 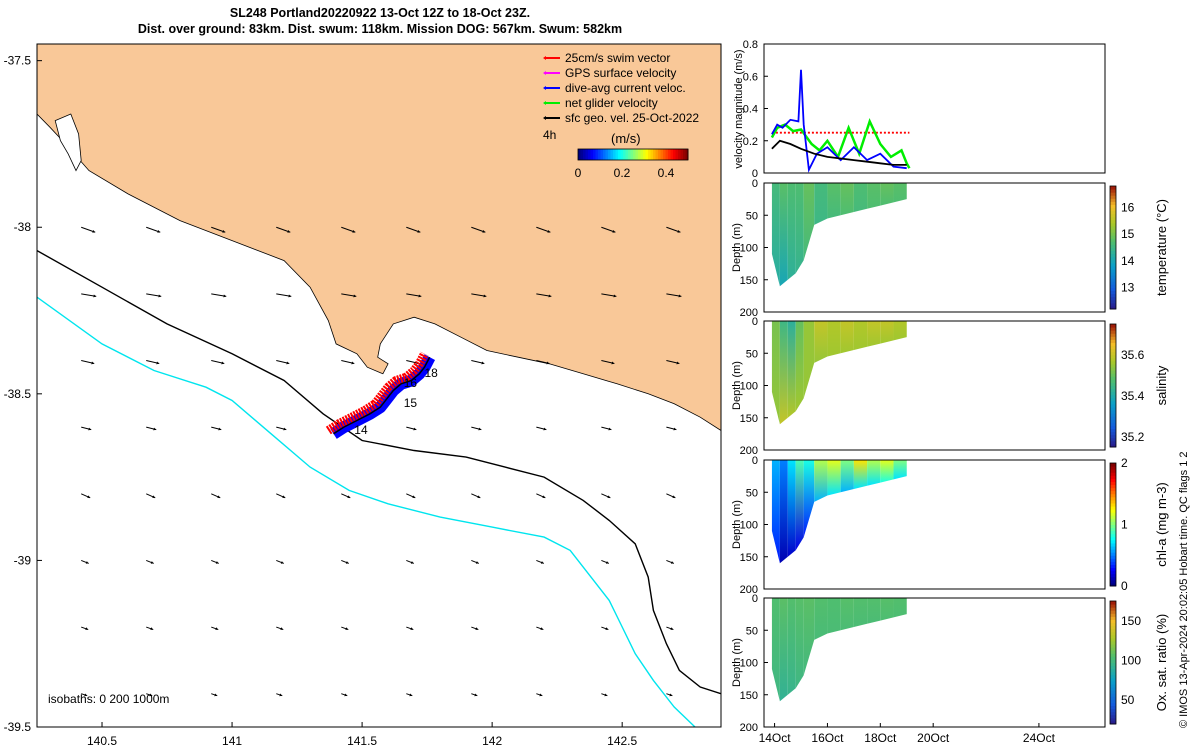 What do you see at coordinates (1113, 662) in the screenshot?
I see `section-colorbar` at bounding box center [1113, 662].